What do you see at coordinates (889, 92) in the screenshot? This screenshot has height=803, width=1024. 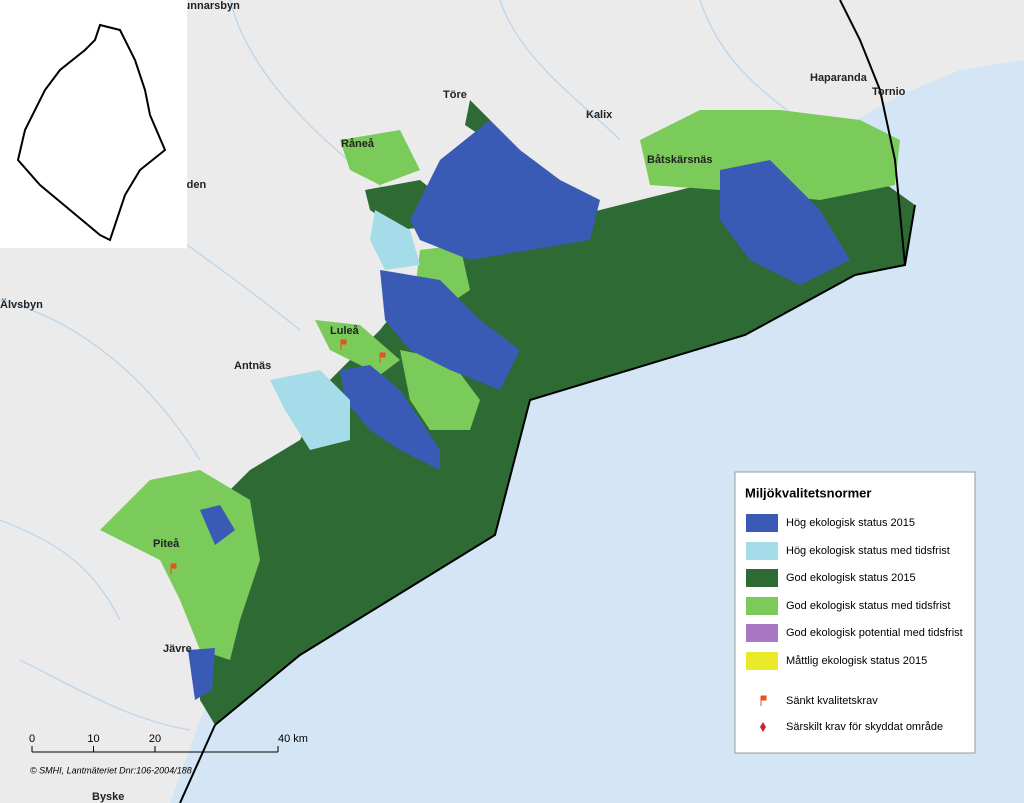 I see `place-label: Tornio` at bounding box center [889, 92].